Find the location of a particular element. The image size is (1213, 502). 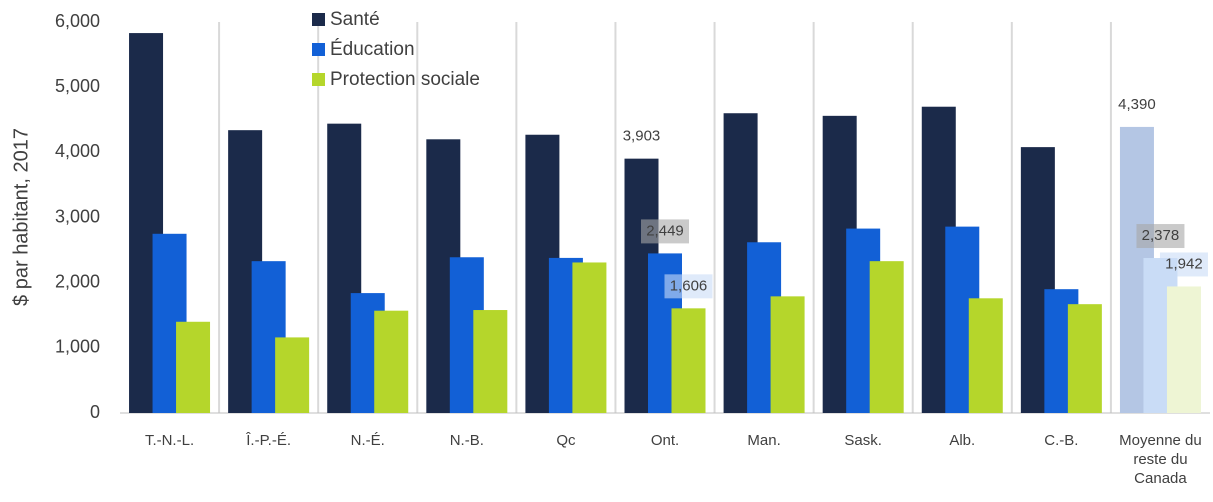

x-tick-label: T.-N.-L. is located at coordinates (169, 440).